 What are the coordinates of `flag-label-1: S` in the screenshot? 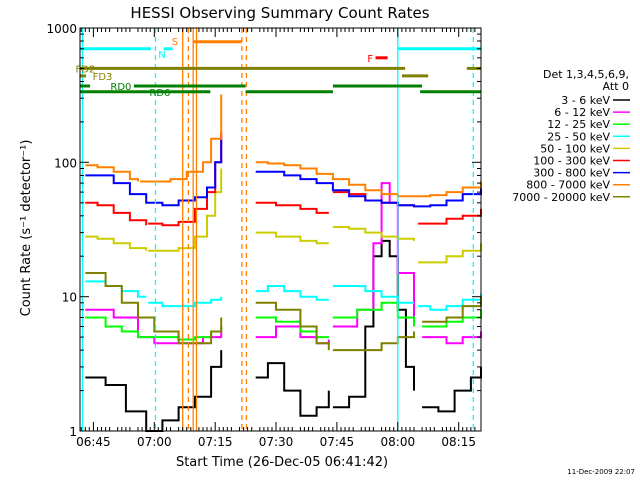 It's located at (175, 42).